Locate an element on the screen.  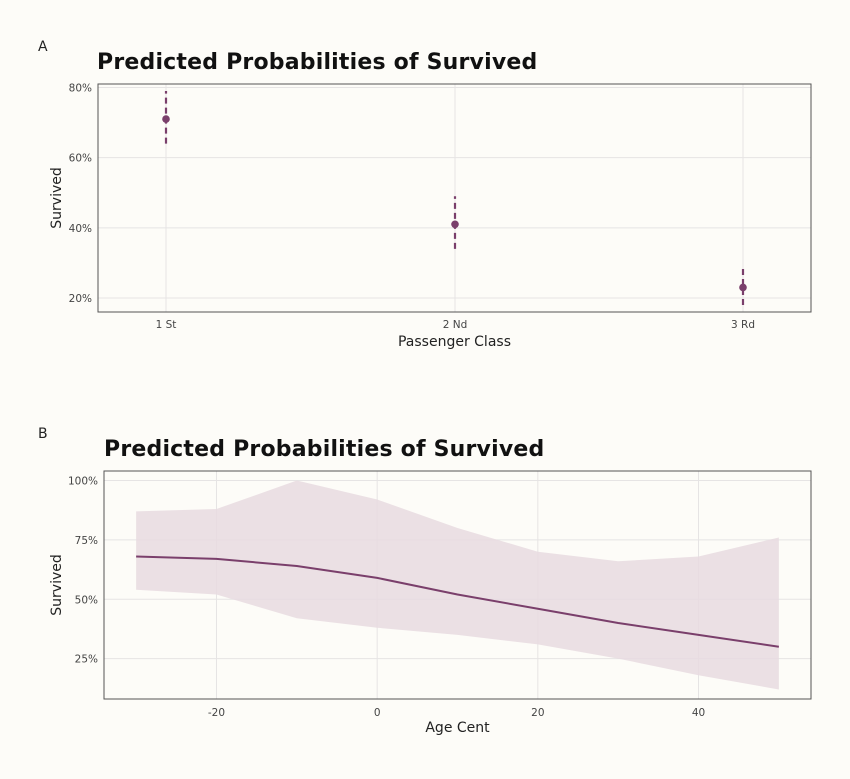
series-line is located at coordinates (458, 601).